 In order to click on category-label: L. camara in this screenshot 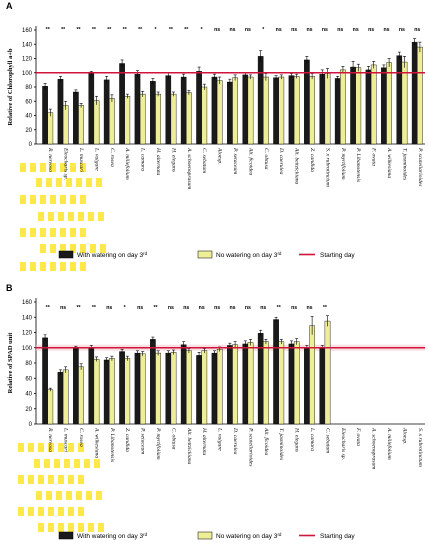, I will do `click(143, 159)`.